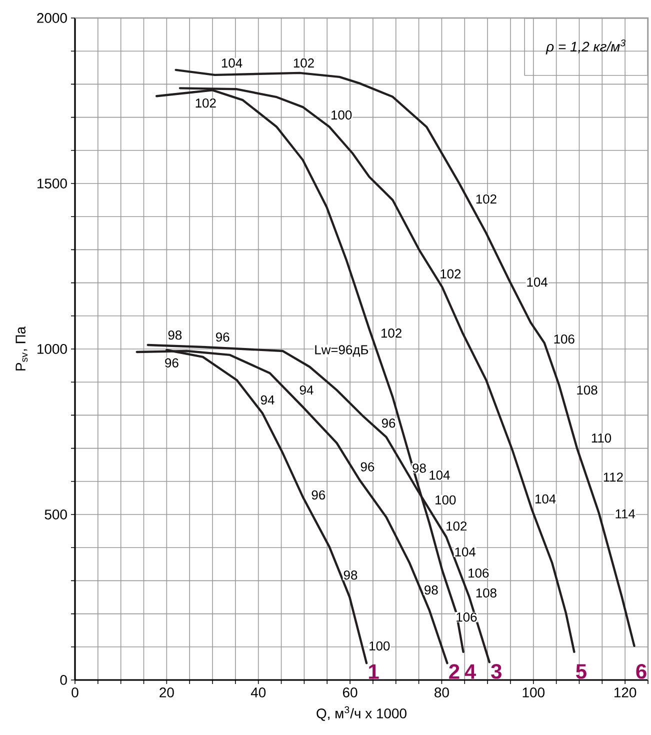  I want to click on annotation: 112, so click(613, 477).